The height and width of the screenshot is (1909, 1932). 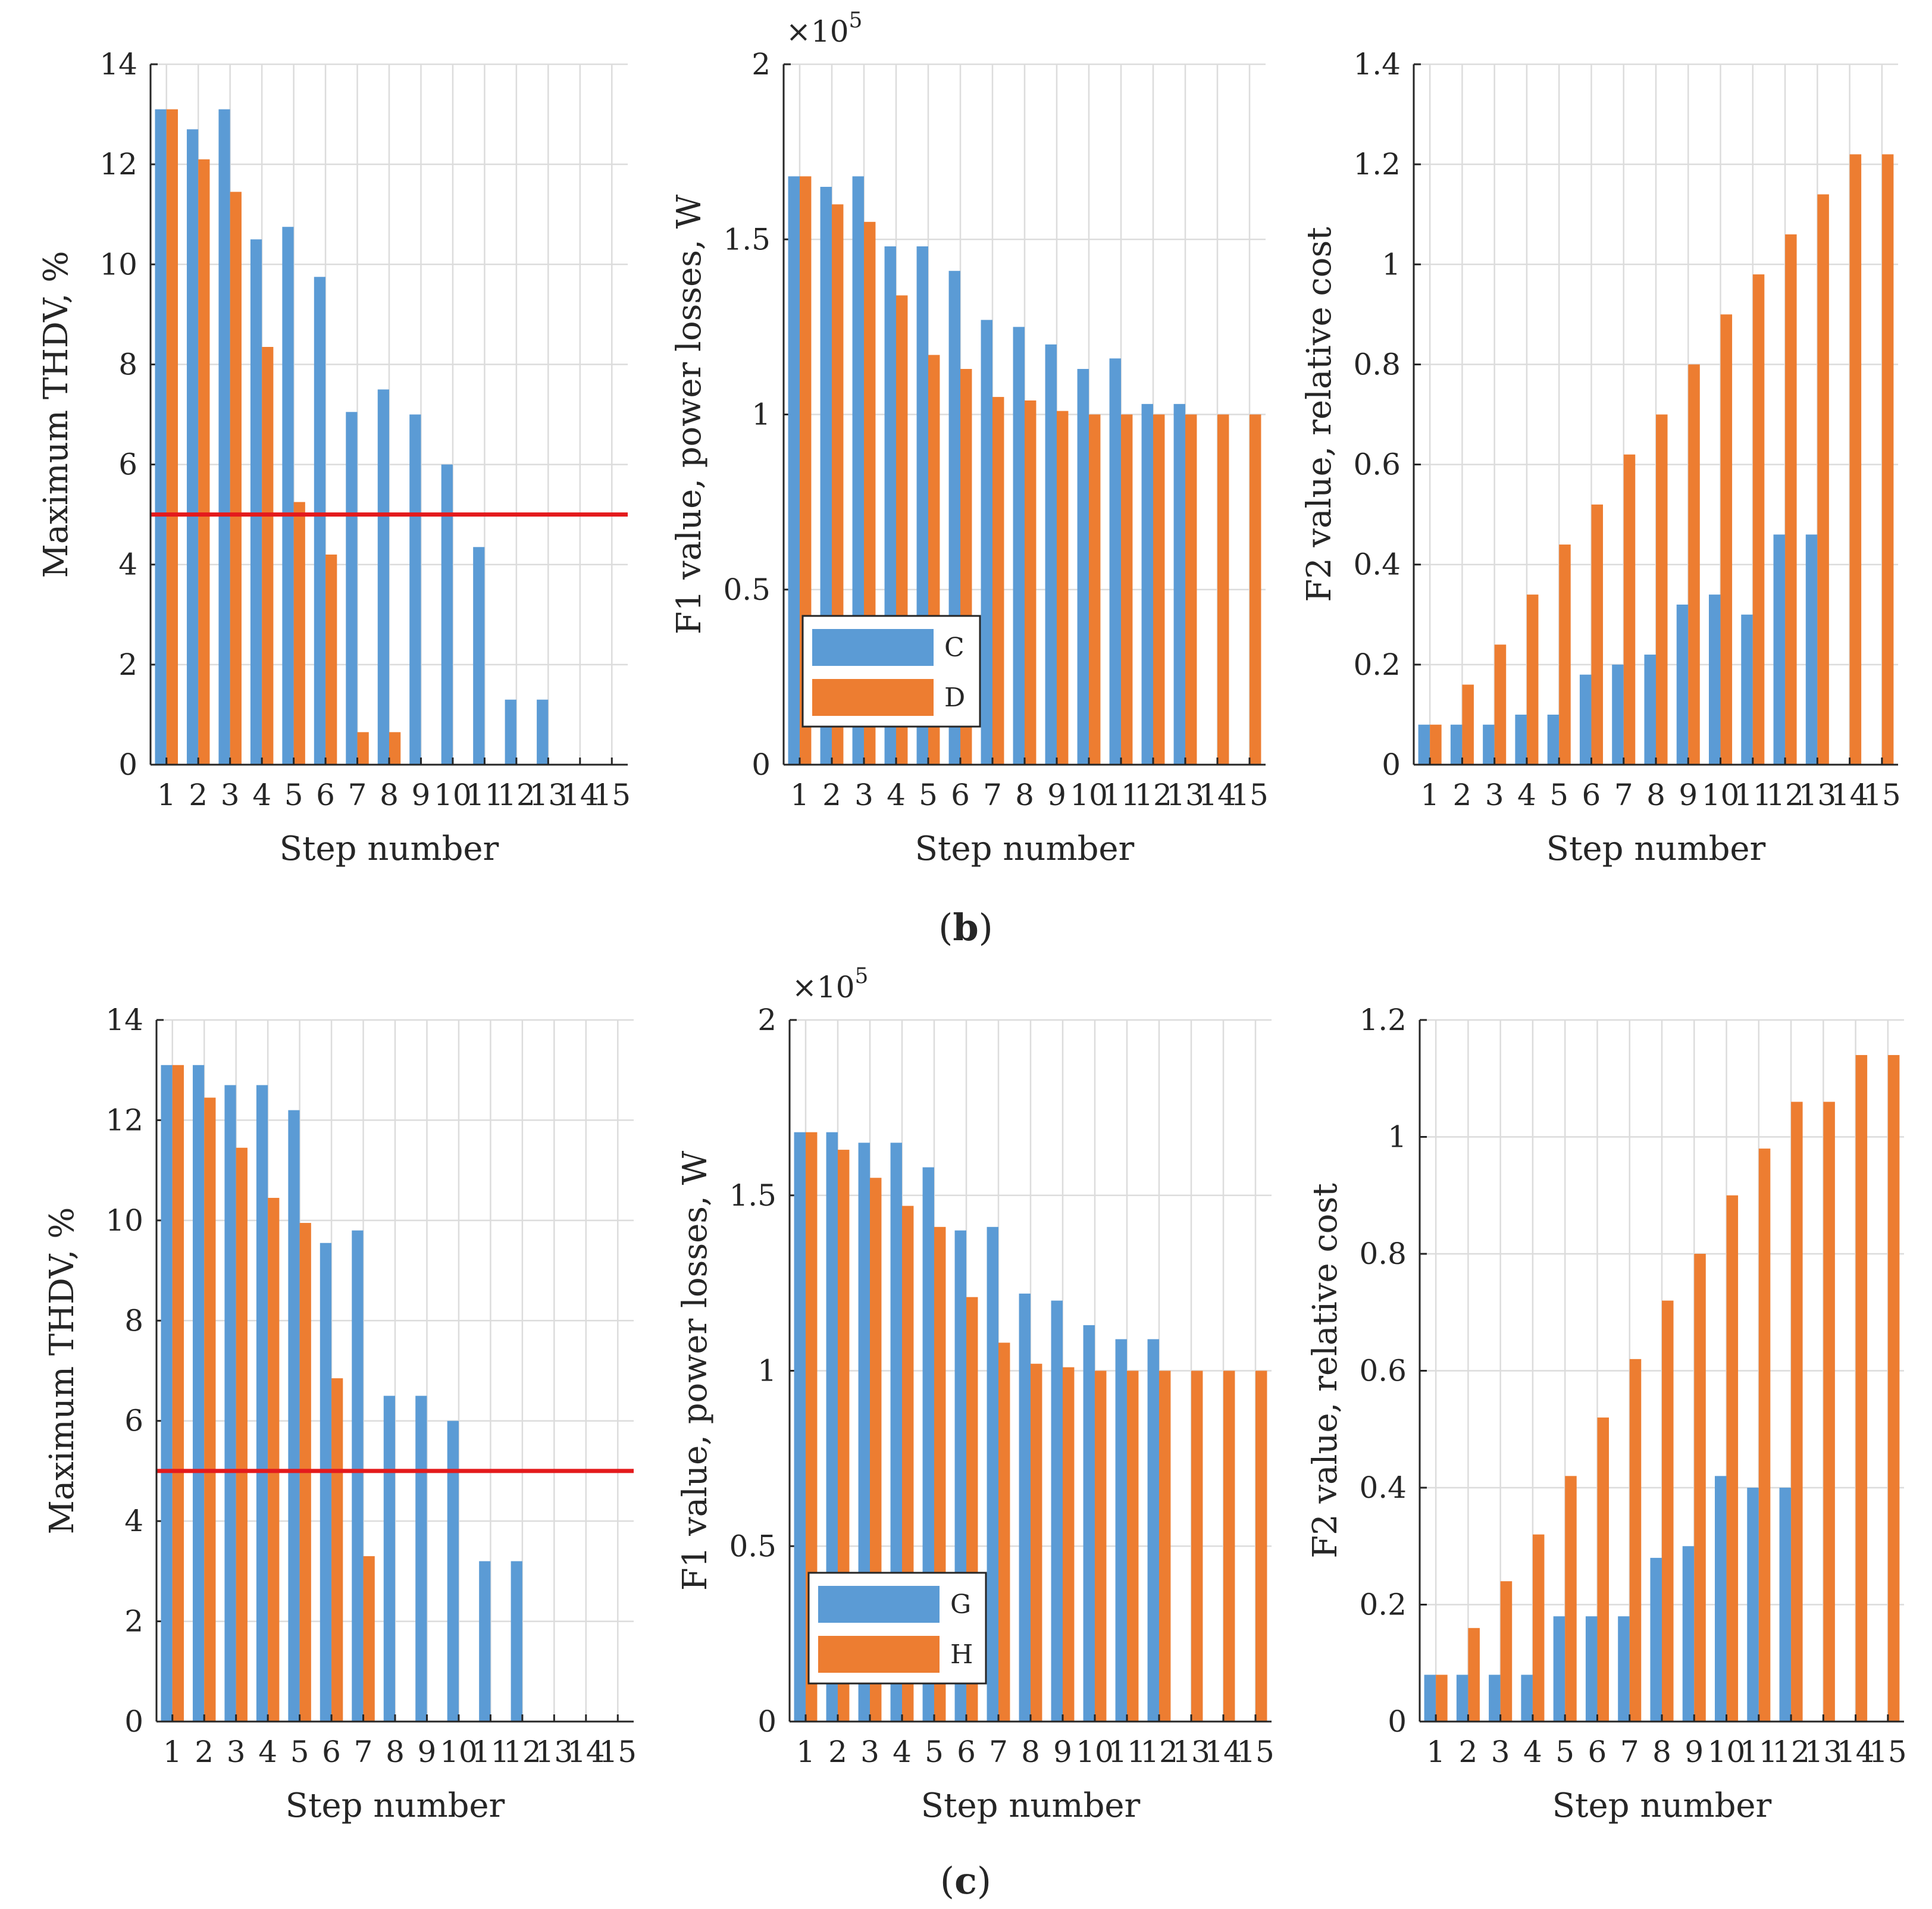 I want to click on axis-exponent-power: 5, so click(x=856, y=20).